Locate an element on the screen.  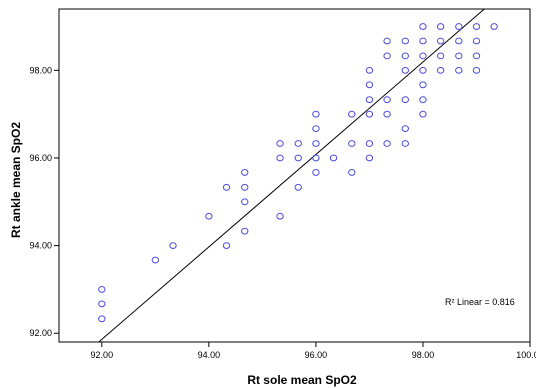
x-tick-label: 100.00 is located at coordinates (526, 355).